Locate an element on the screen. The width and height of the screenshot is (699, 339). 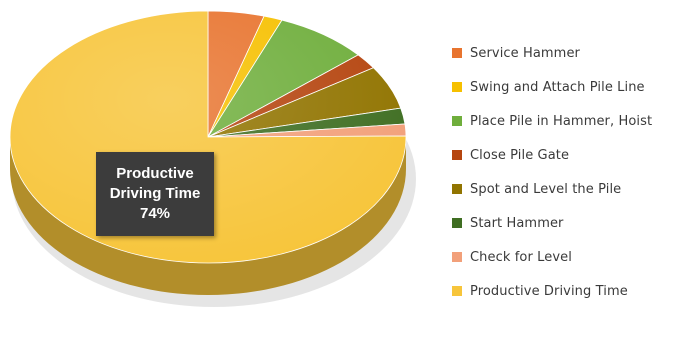
legend-label: Service Hammer is located at coordinates (525, 53).